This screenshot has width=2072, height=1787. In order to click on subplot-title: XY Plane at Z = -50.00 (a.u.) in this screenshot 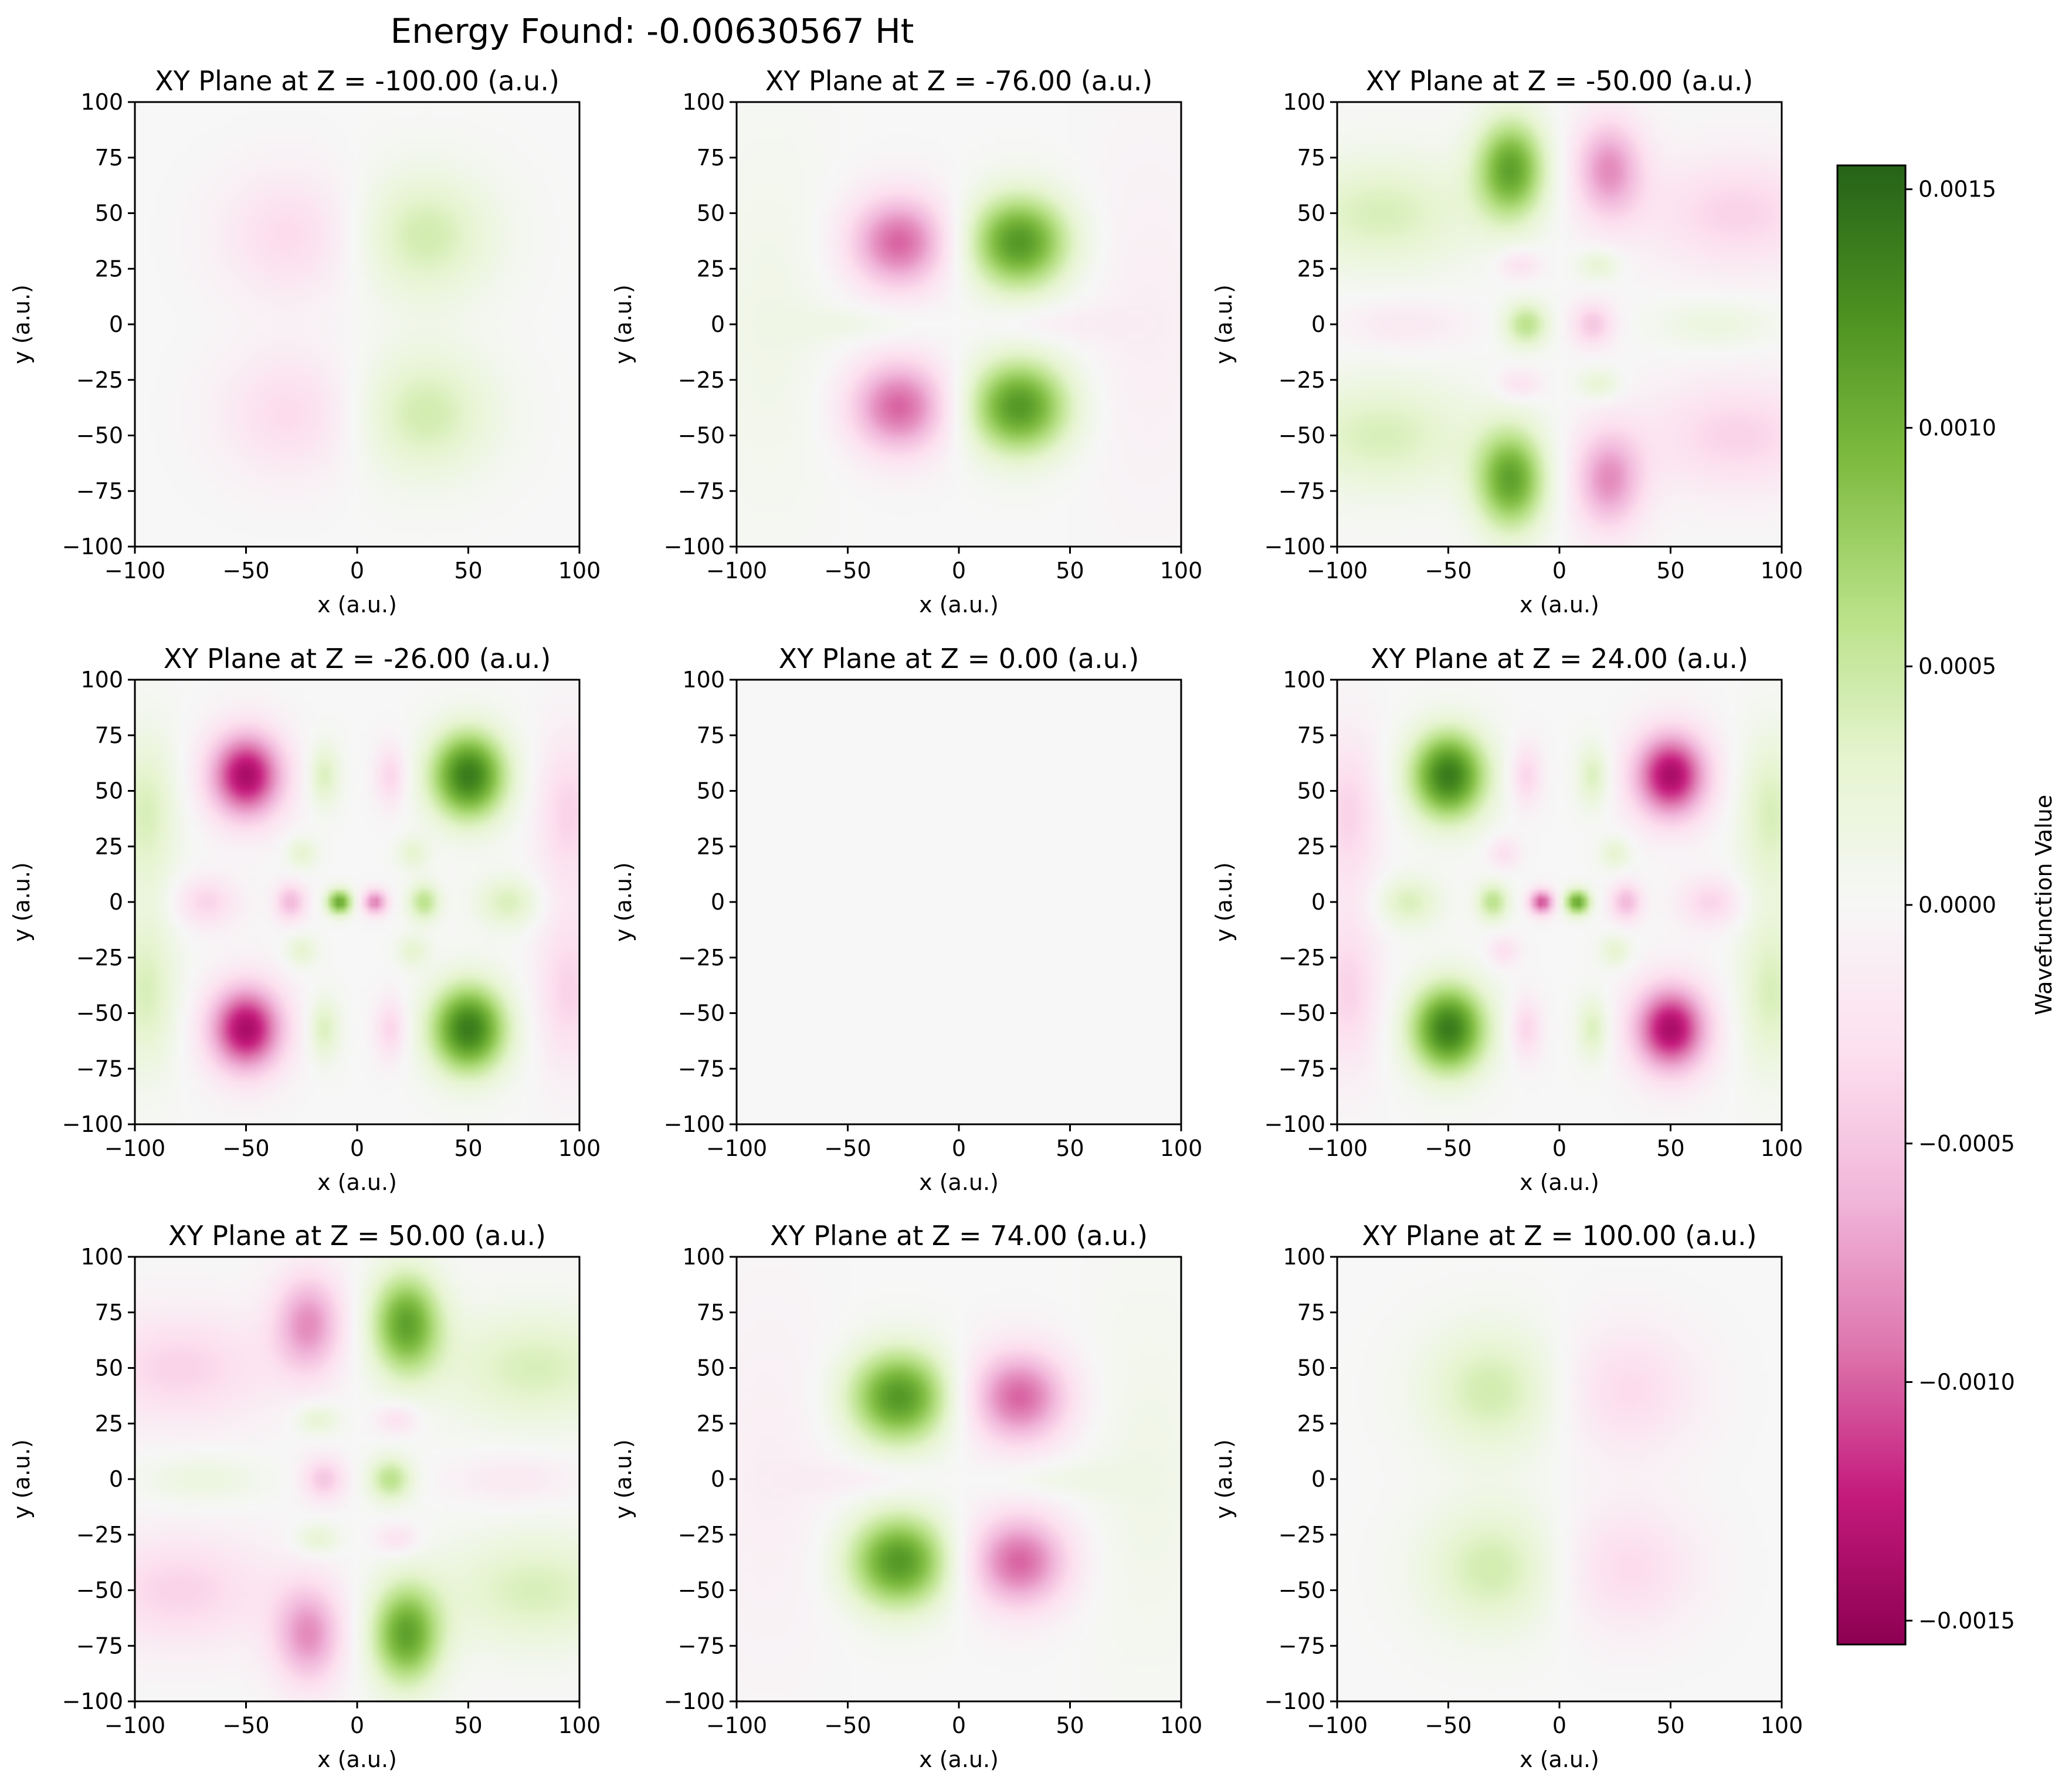, I will do `click(1560, 81)`.